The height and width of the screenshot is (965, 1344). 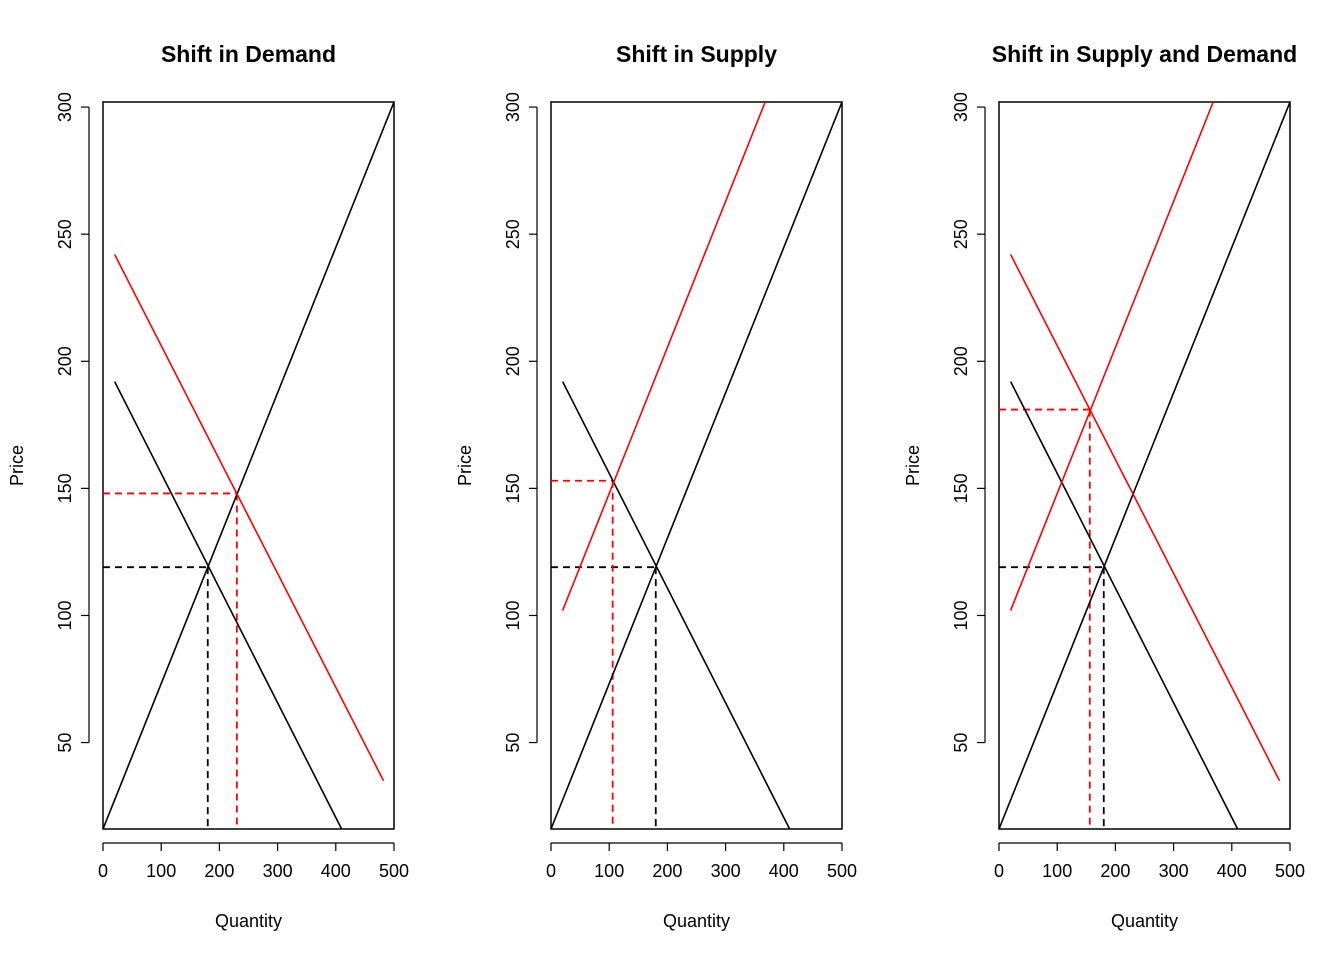 I want to click on chart-title: Shift in Demand, so click(x=248, y=54).